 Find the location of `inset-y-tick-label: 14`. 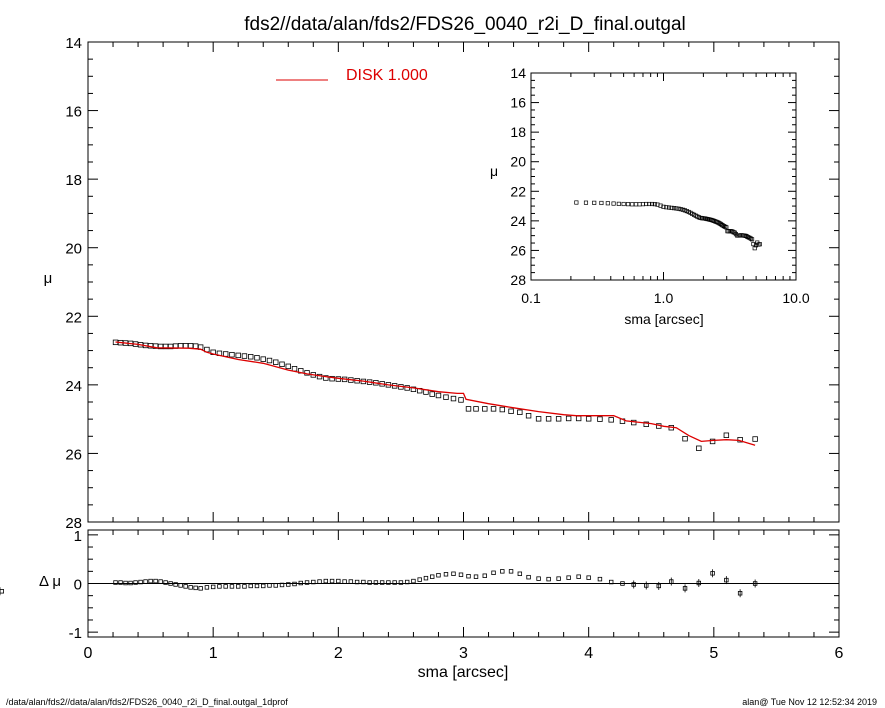

inset-y-tick-label: 14 is located at coordinates (518, 73).